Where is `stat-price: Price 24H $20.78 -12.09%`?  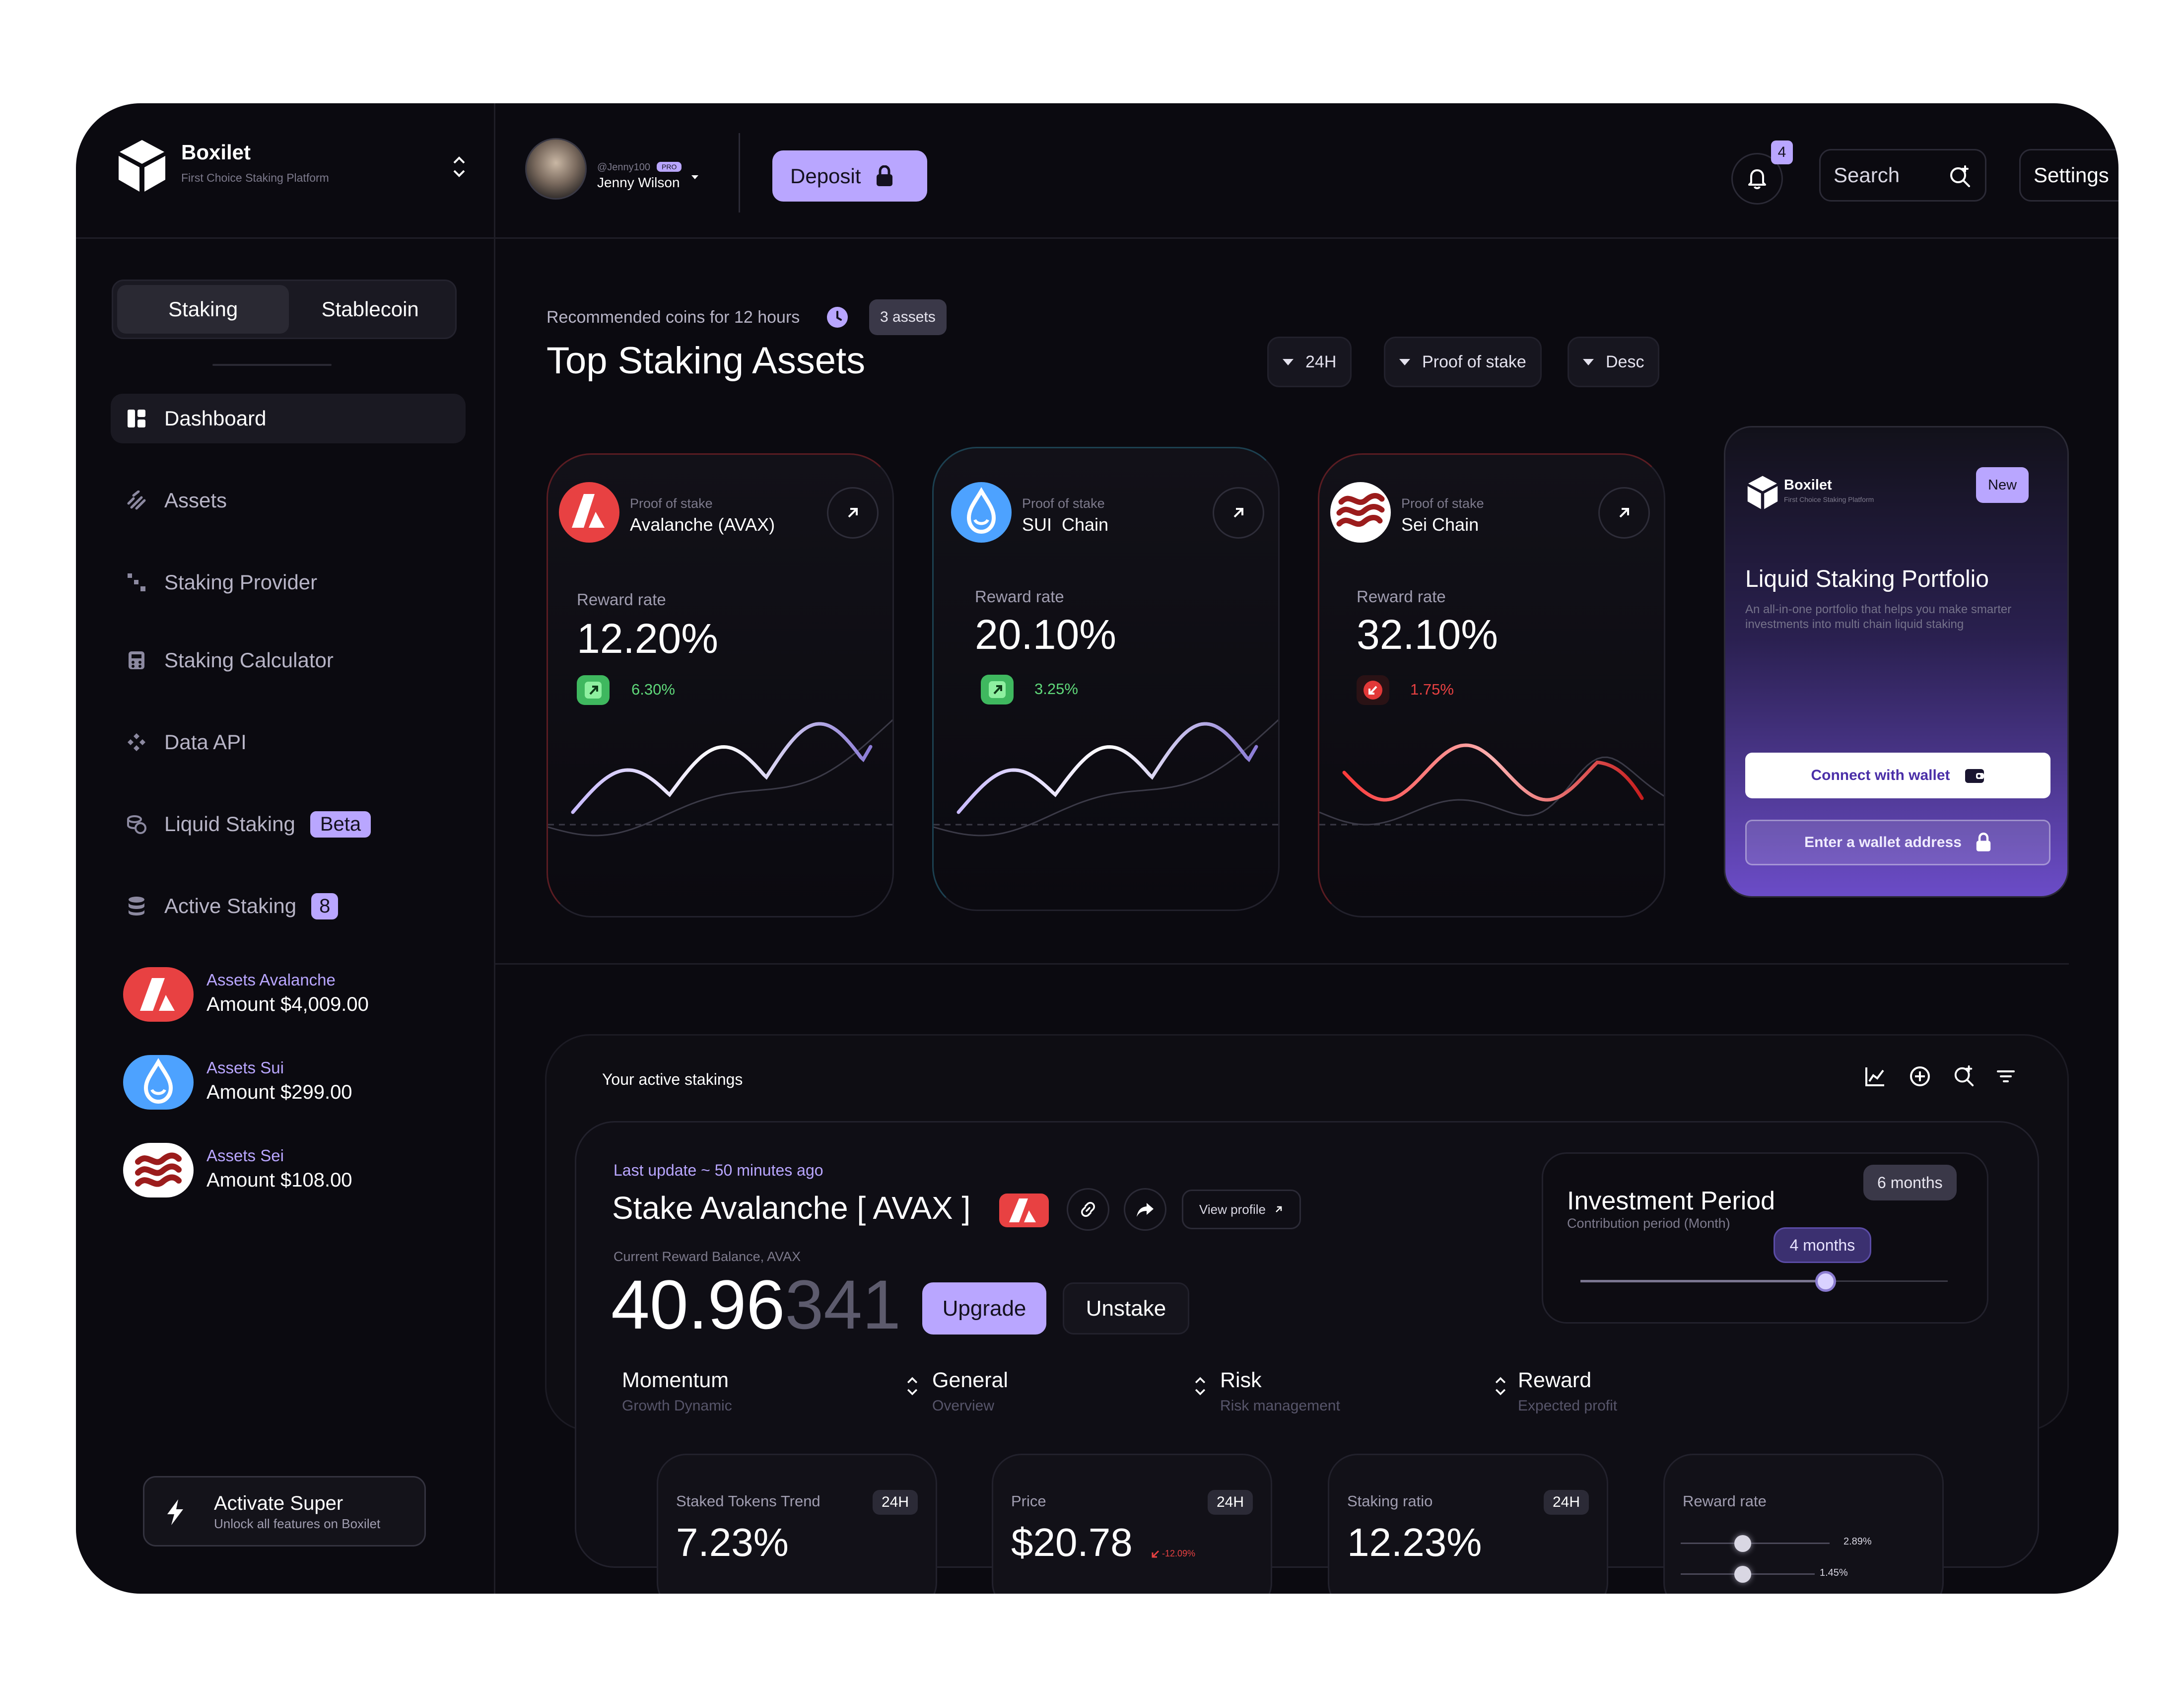
stat-price: Price 24H $20.78 -12.09% is located at coordinates (1132, 1524).